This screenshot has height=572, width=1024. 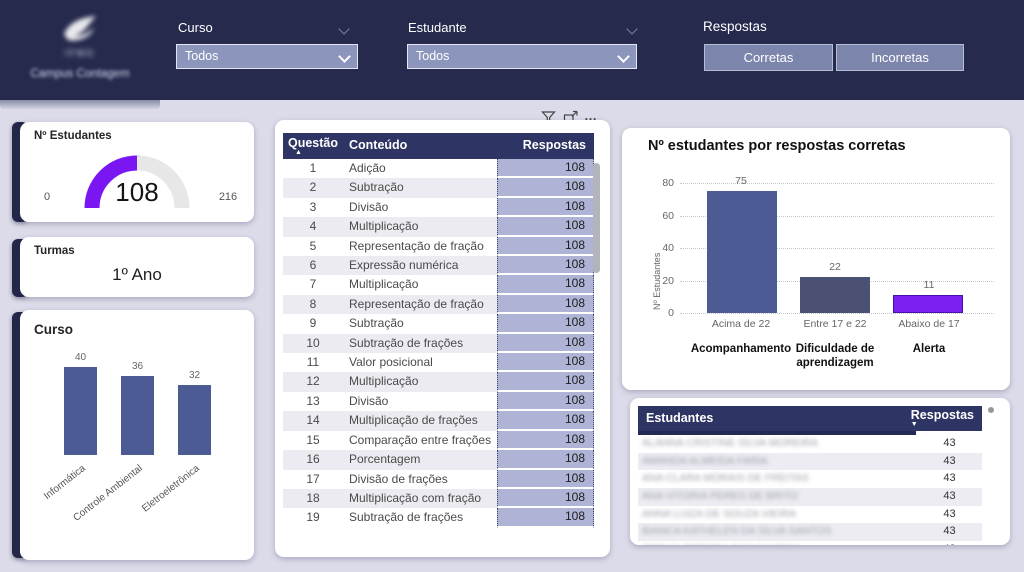 I want to click on table-cell: Subtração, so click(x=420, y=188).